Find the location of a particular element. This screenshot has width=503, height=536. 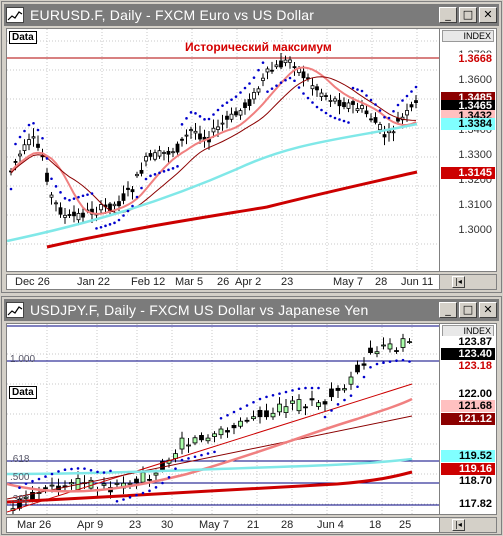

historic-max-annotation: Исторический максимум is located at coordinates (258, 47).